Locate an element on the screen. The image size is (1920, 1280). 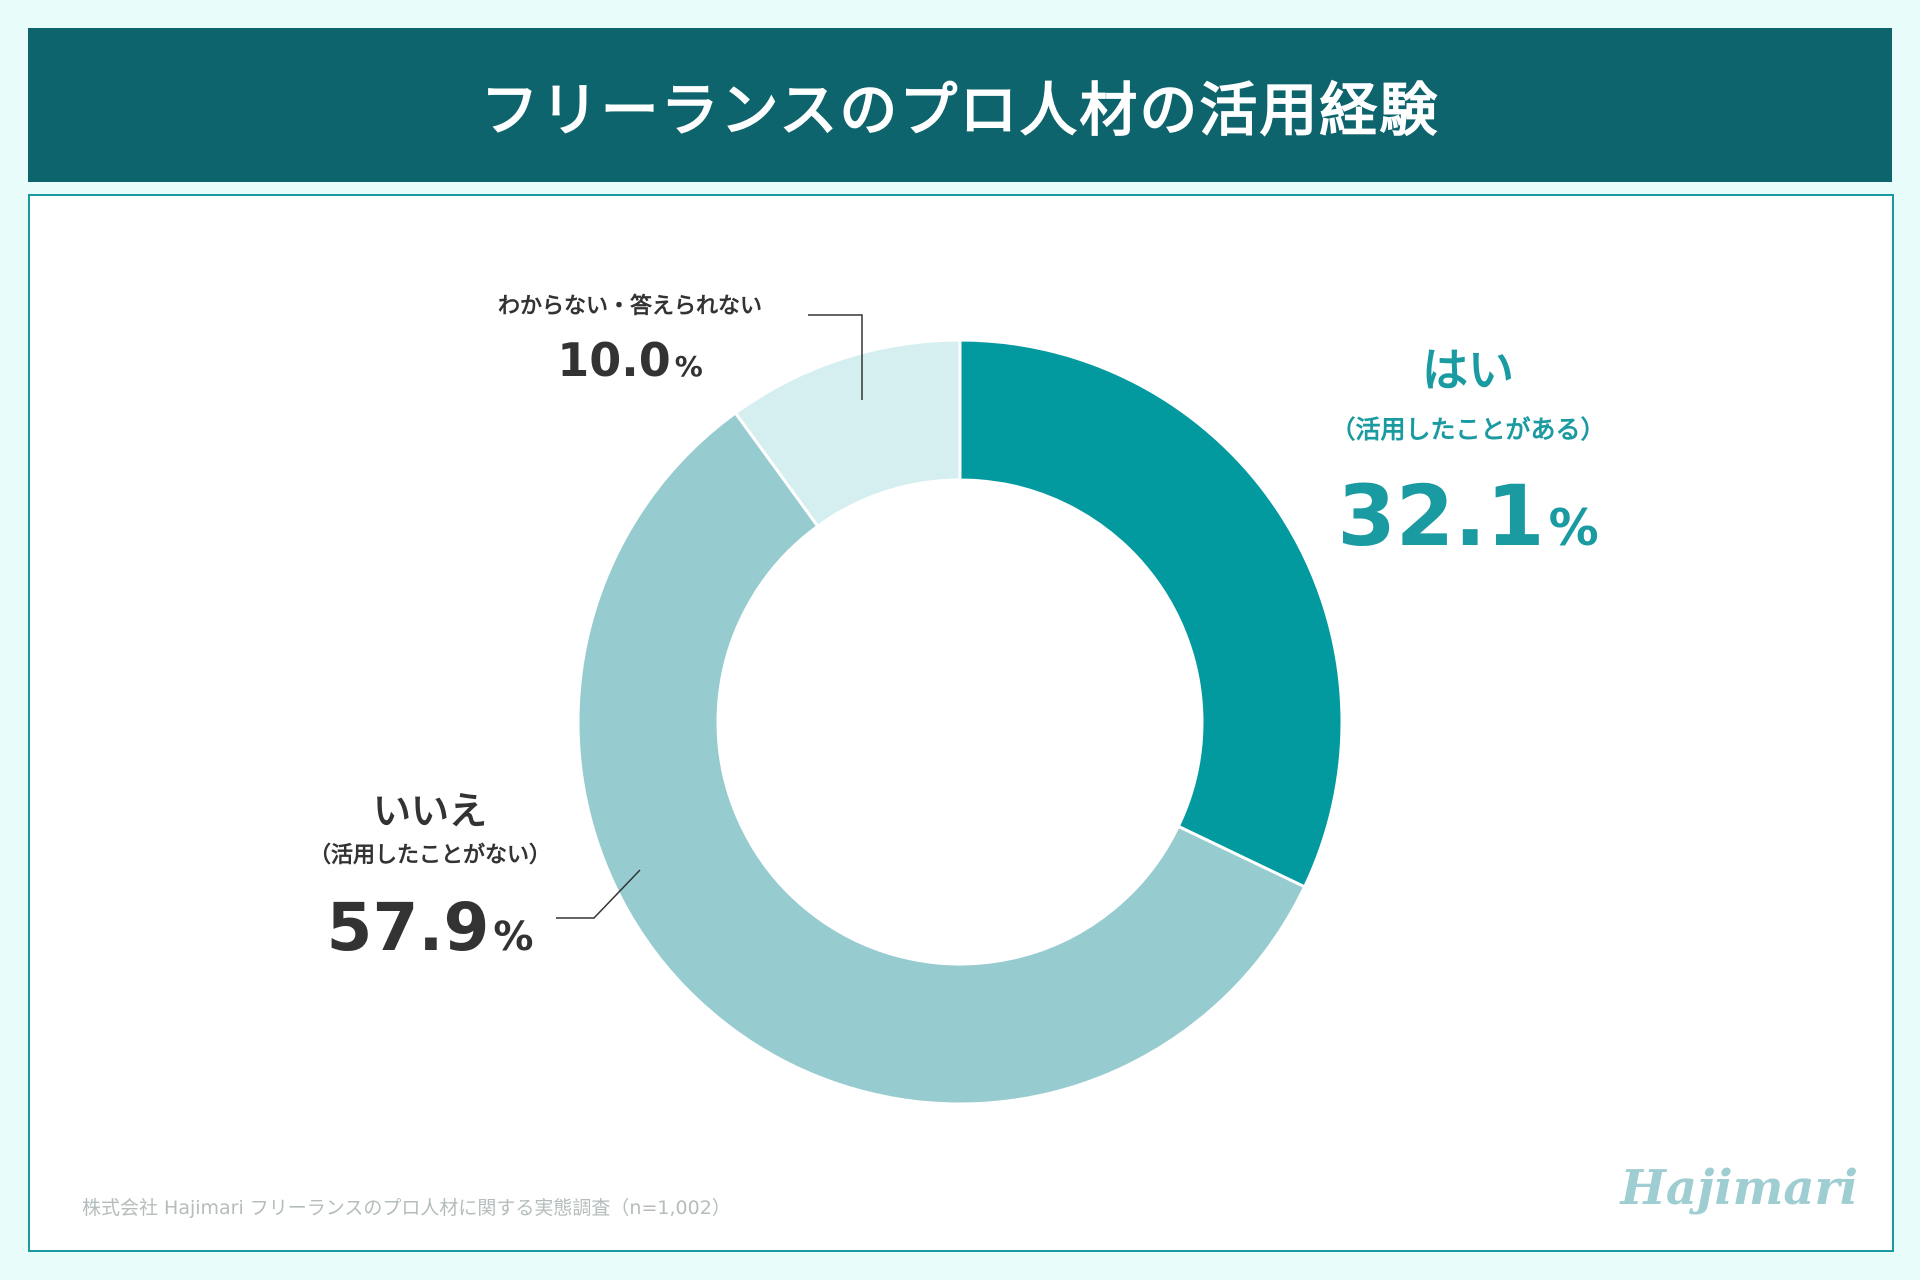
brand-logo: Hajimari is located at coordinates (1739, 1188).